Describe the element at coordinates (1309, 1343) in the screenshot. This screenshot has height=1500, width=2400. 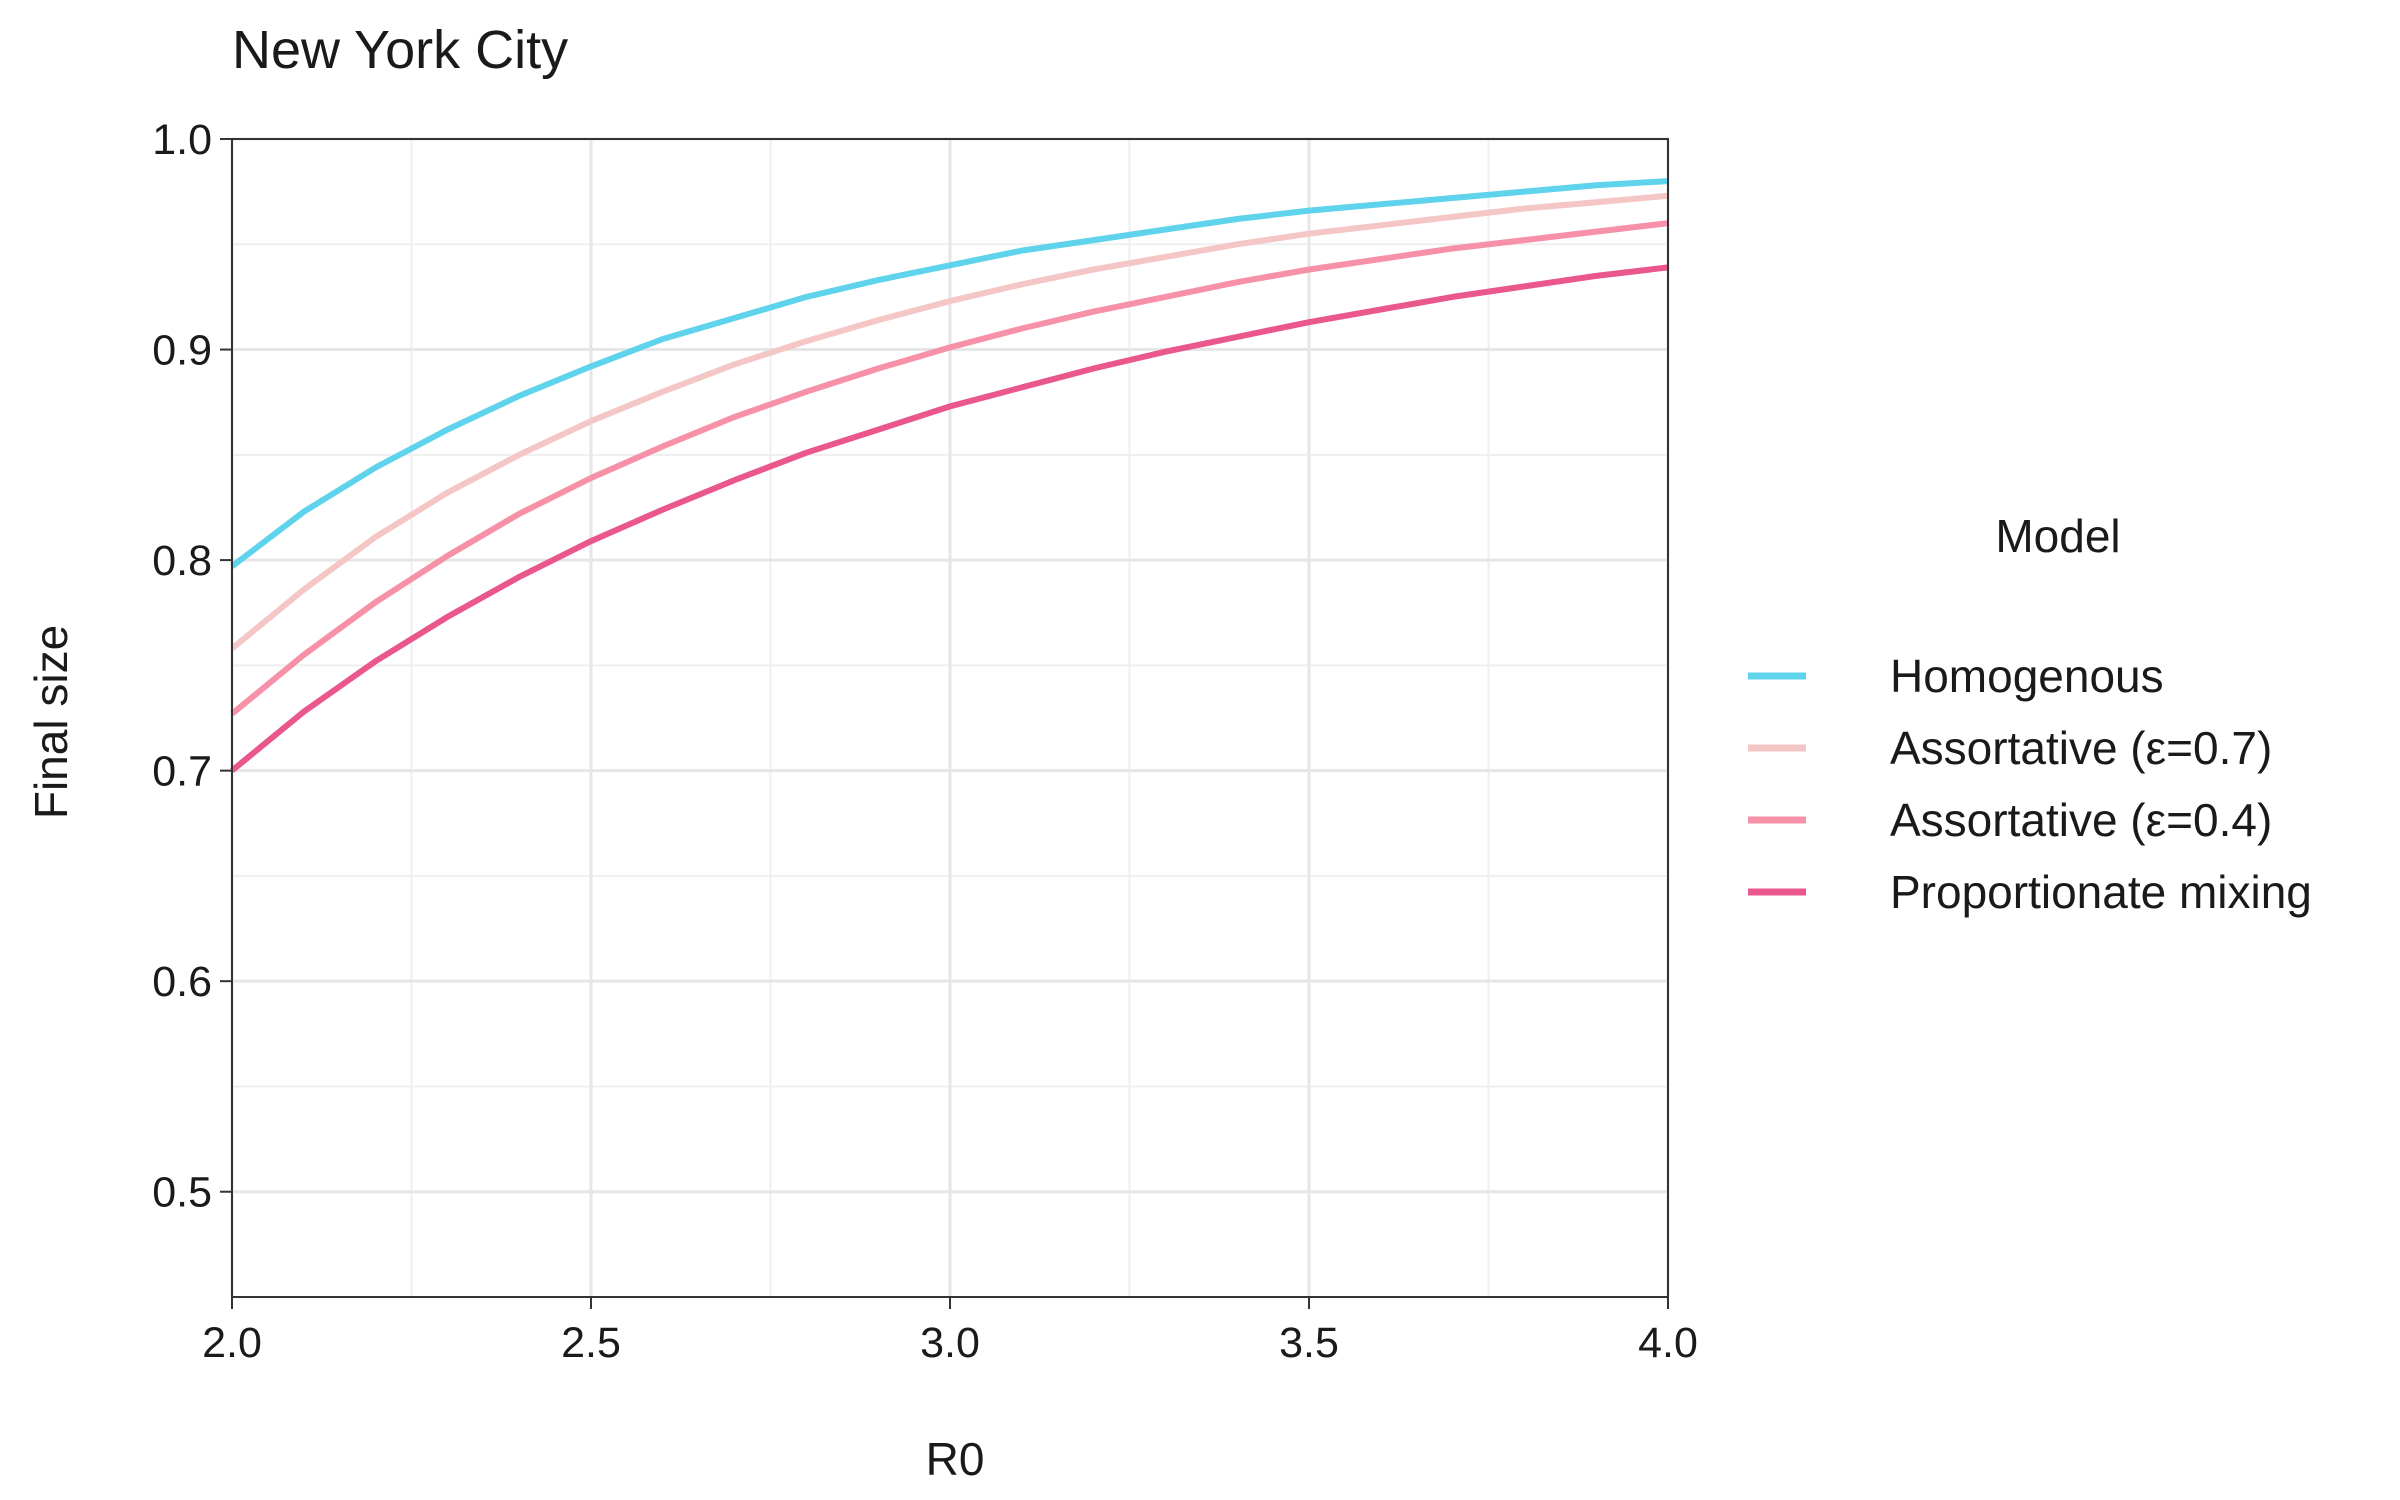
I see `x-tick-label: 3.5` at that location.